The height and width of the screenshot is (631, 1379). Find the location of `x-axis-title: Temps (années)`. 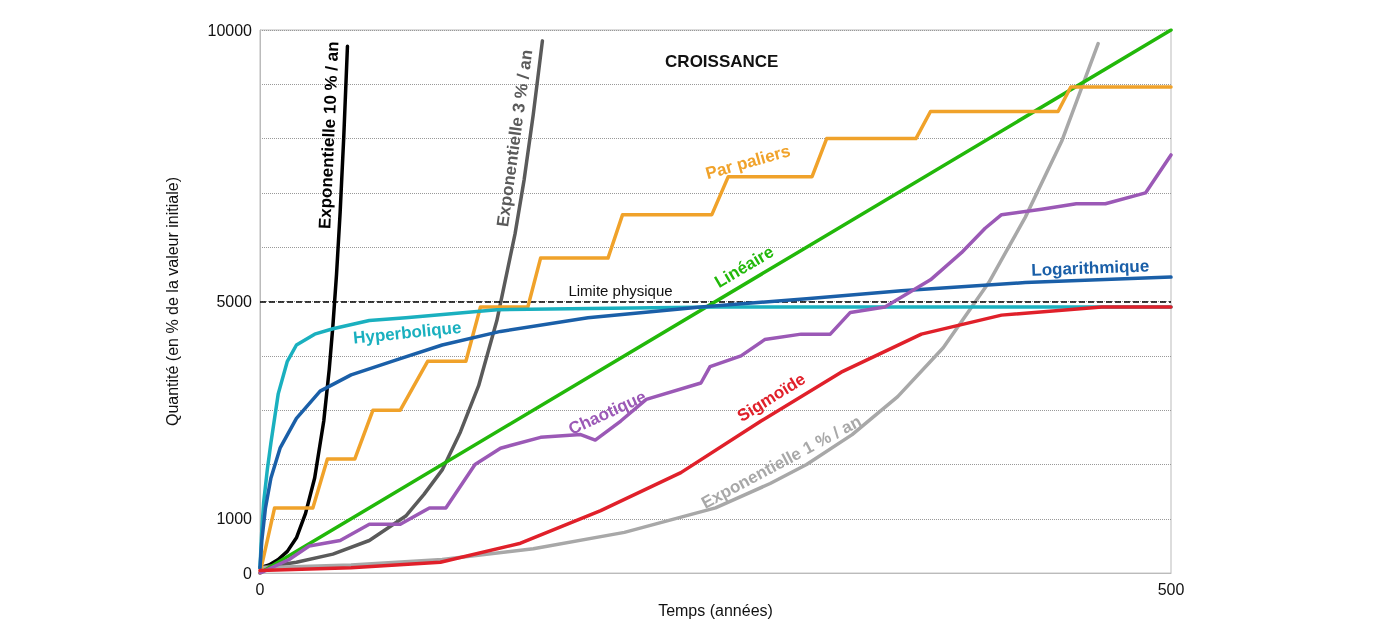

x-axis-title: Temps (années) is located at coordinates (715, 610).